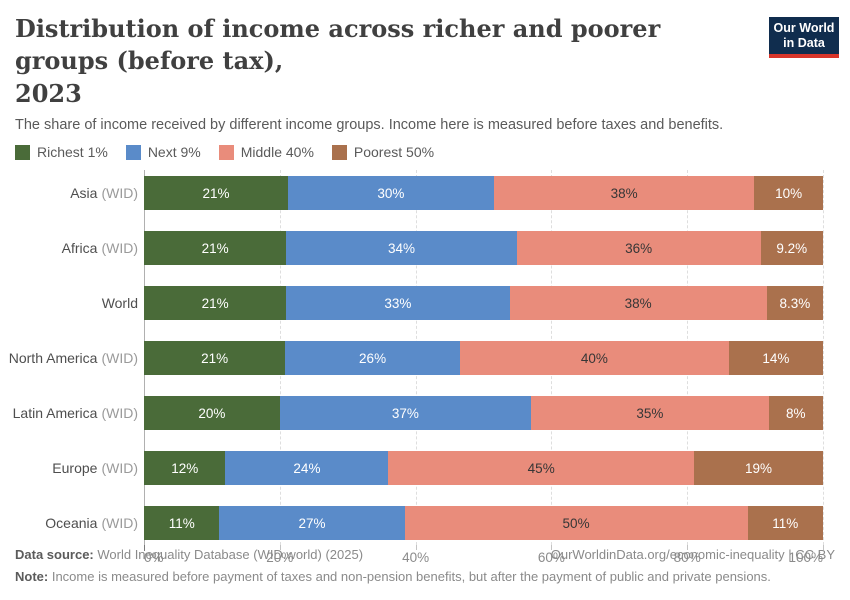 This screenshot has height=600, width=850. I want to click on bar-row-europe: Europe (WID) 12% 24% 45% 19%, so click(425, 468).